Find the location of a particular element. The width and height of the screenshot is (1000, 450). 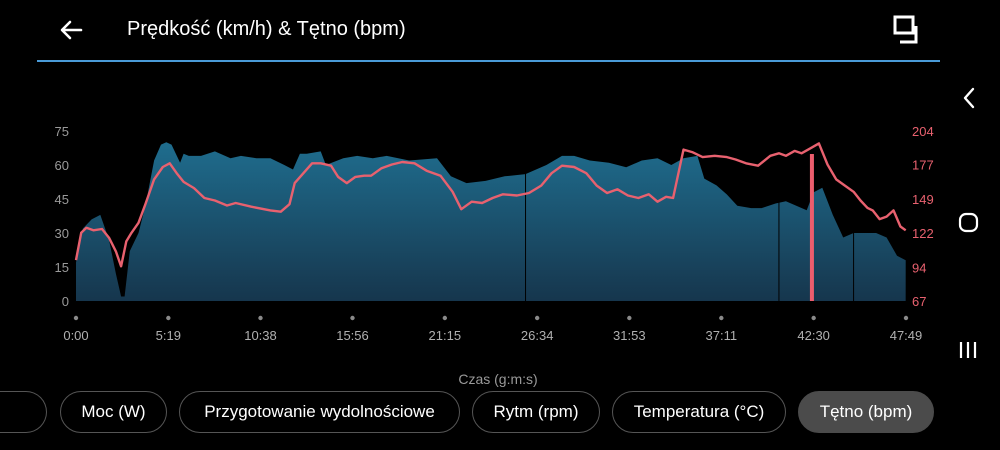

recents-icon is located at coordinates (968, 350).